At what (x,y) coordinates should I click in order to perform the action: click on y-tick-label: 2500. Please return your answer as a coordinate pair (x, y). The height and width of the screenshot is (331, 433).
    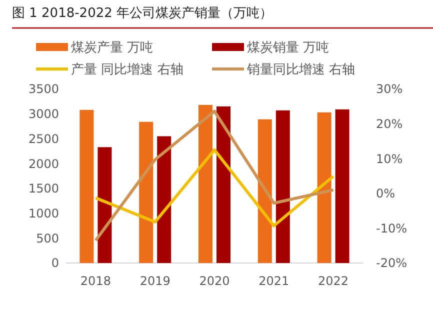
    Looking at the image, I should click on (43, 139).